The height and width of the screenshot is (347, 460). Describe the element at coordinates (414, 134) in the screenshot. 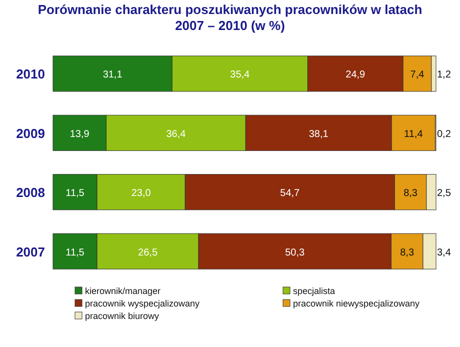

I see `data-label: 11,4` at that location.